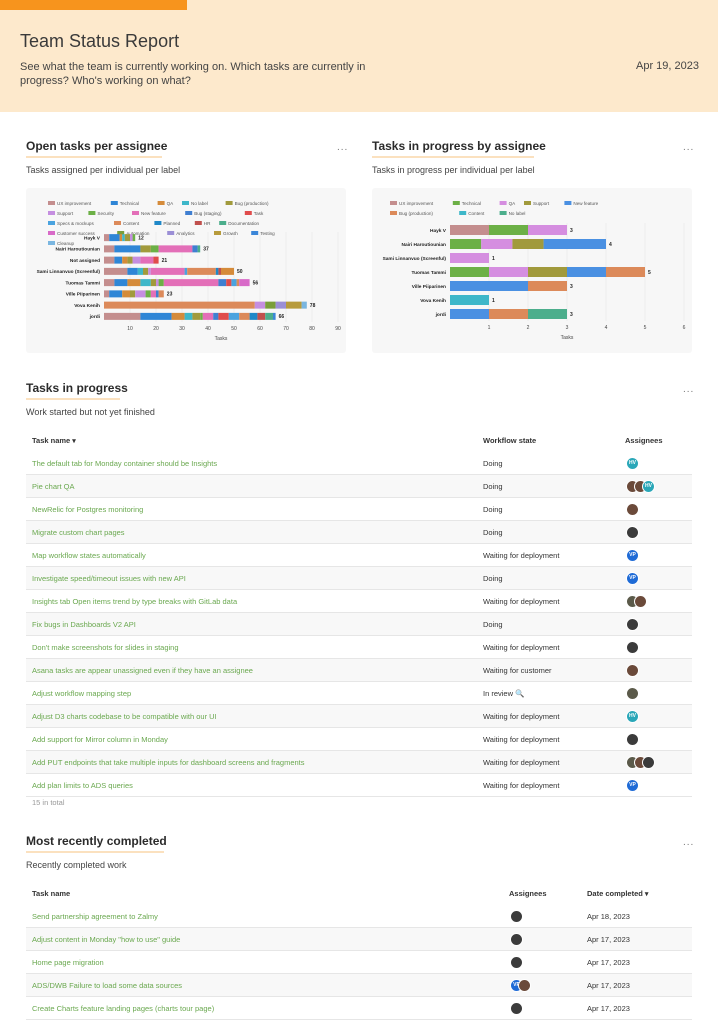 Image resolution: width=718 pixels, height=1024 pixels. What do you see at coordinates (489, 328) in the screenshot?
I see `x-tick-label: 1` at bounding box center [489, 328].